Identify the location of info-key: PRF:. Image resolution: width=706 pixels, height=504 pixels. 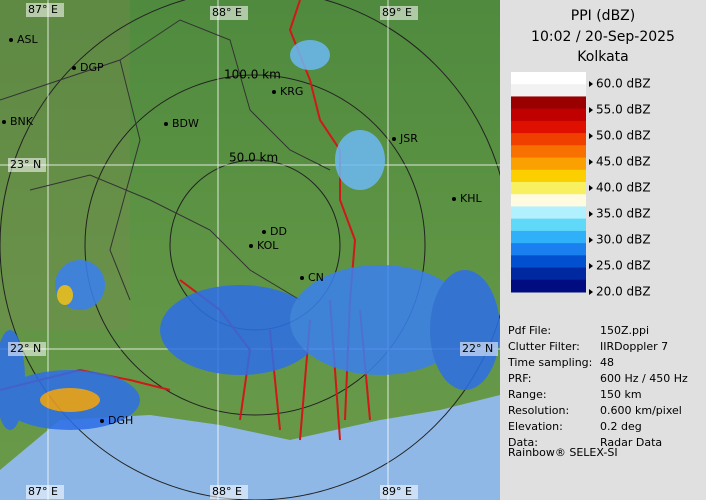
(519, 378).